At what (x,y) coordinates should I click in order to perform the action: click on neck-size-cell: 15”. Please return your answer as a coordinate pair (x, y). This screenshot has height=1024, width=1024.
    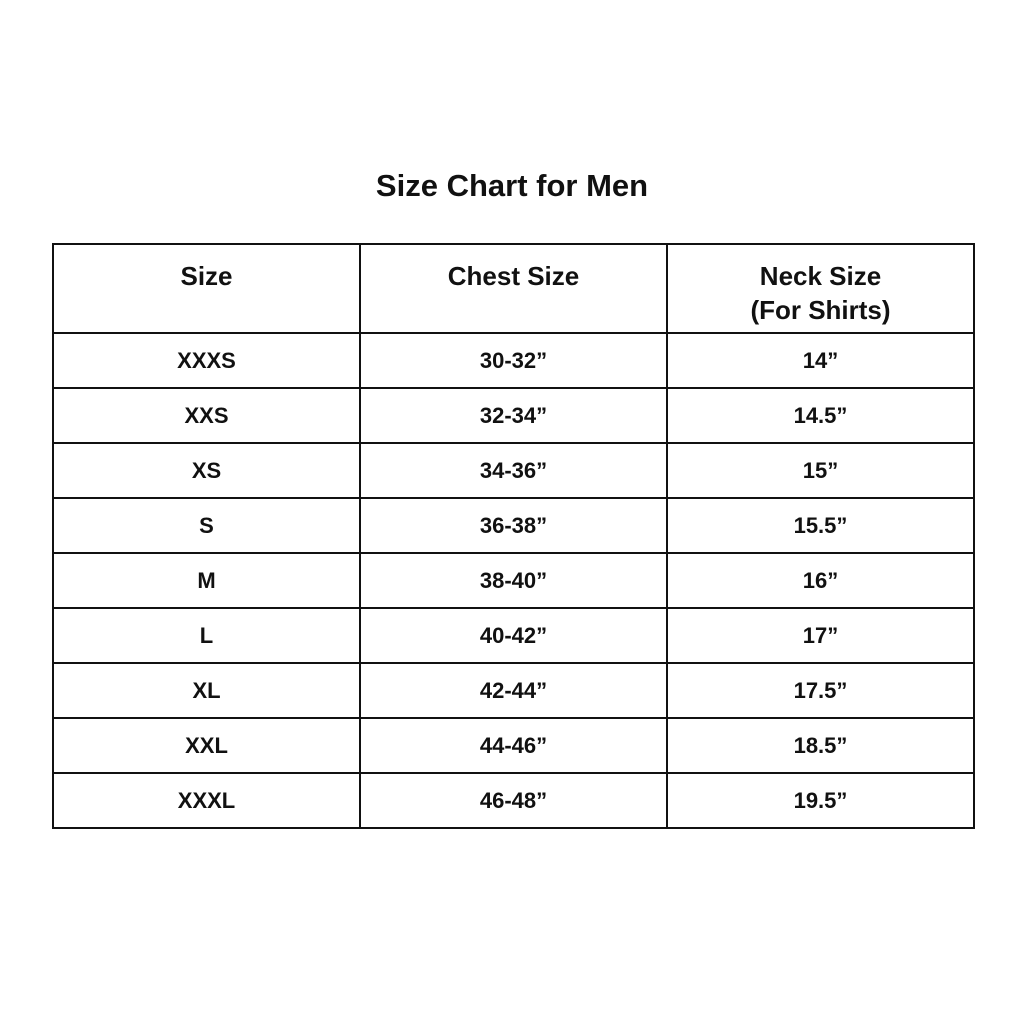
    Looking at the image, I should click on (820, 470).